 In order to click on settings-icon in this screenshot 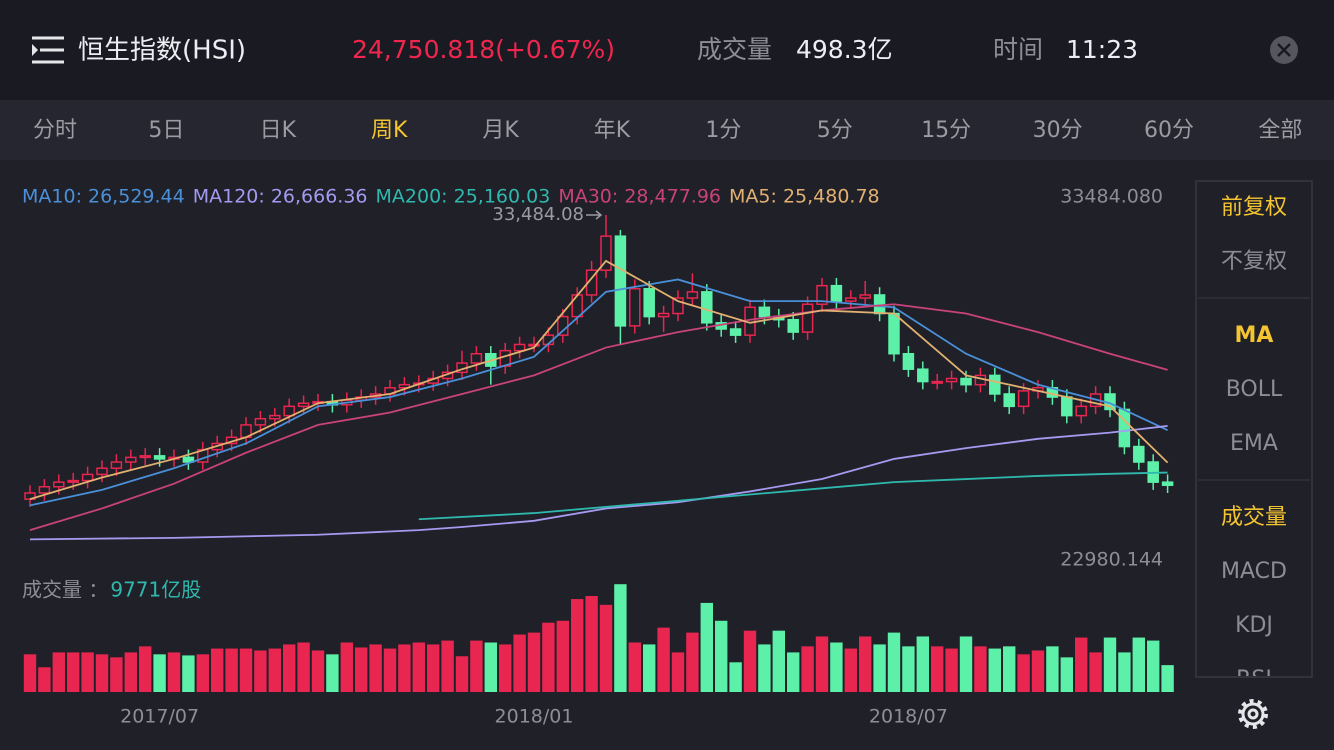, I will do `click(1253, 714)`.